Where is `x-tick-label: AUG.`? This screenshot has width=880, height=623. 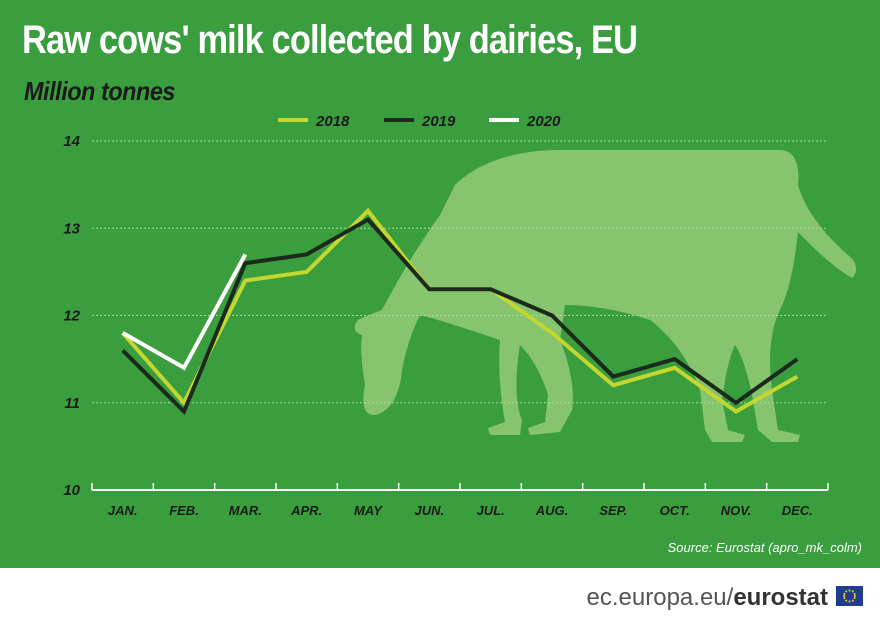 x-tick-label: AUG. is located at coordinates (552, 510).